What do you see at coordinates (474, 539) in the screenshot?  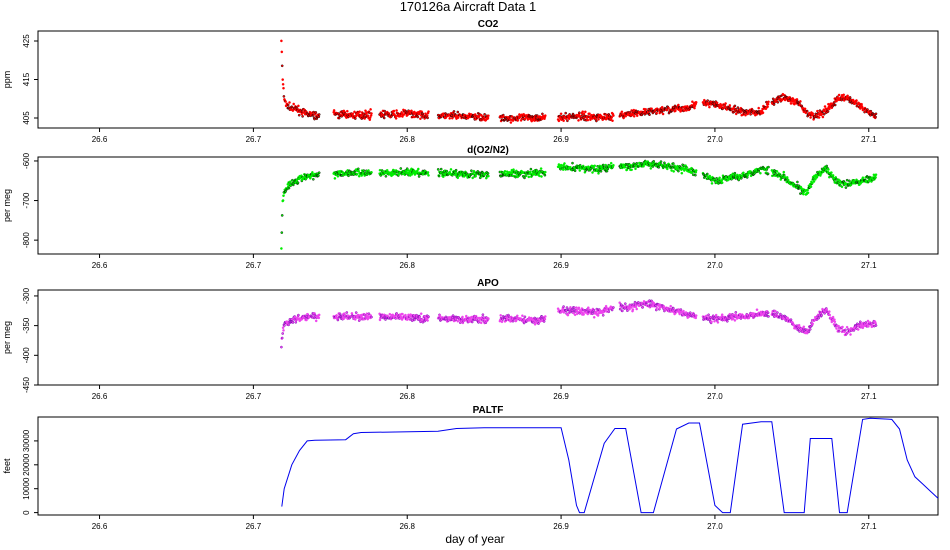 I see `x-axis-label: day of year` at bounding box center [474, 539].